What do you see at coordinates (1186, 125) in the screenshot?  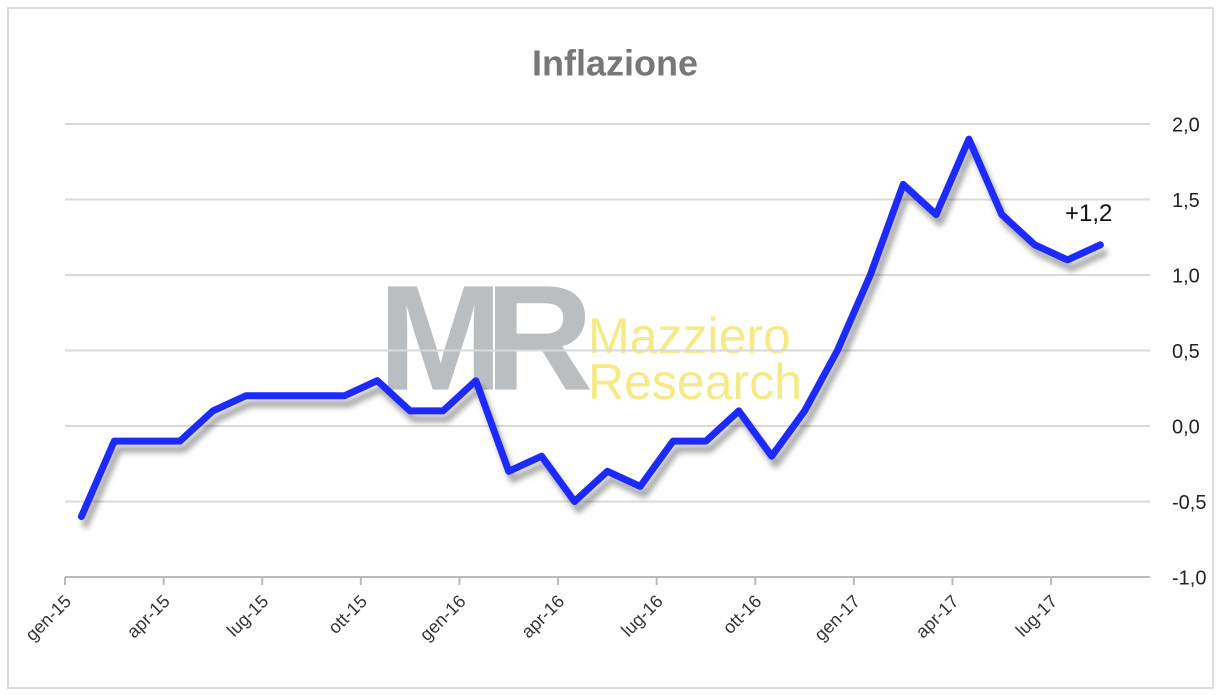 I see `y-tick-label: 2,0` at bounding box center [1186, 125].